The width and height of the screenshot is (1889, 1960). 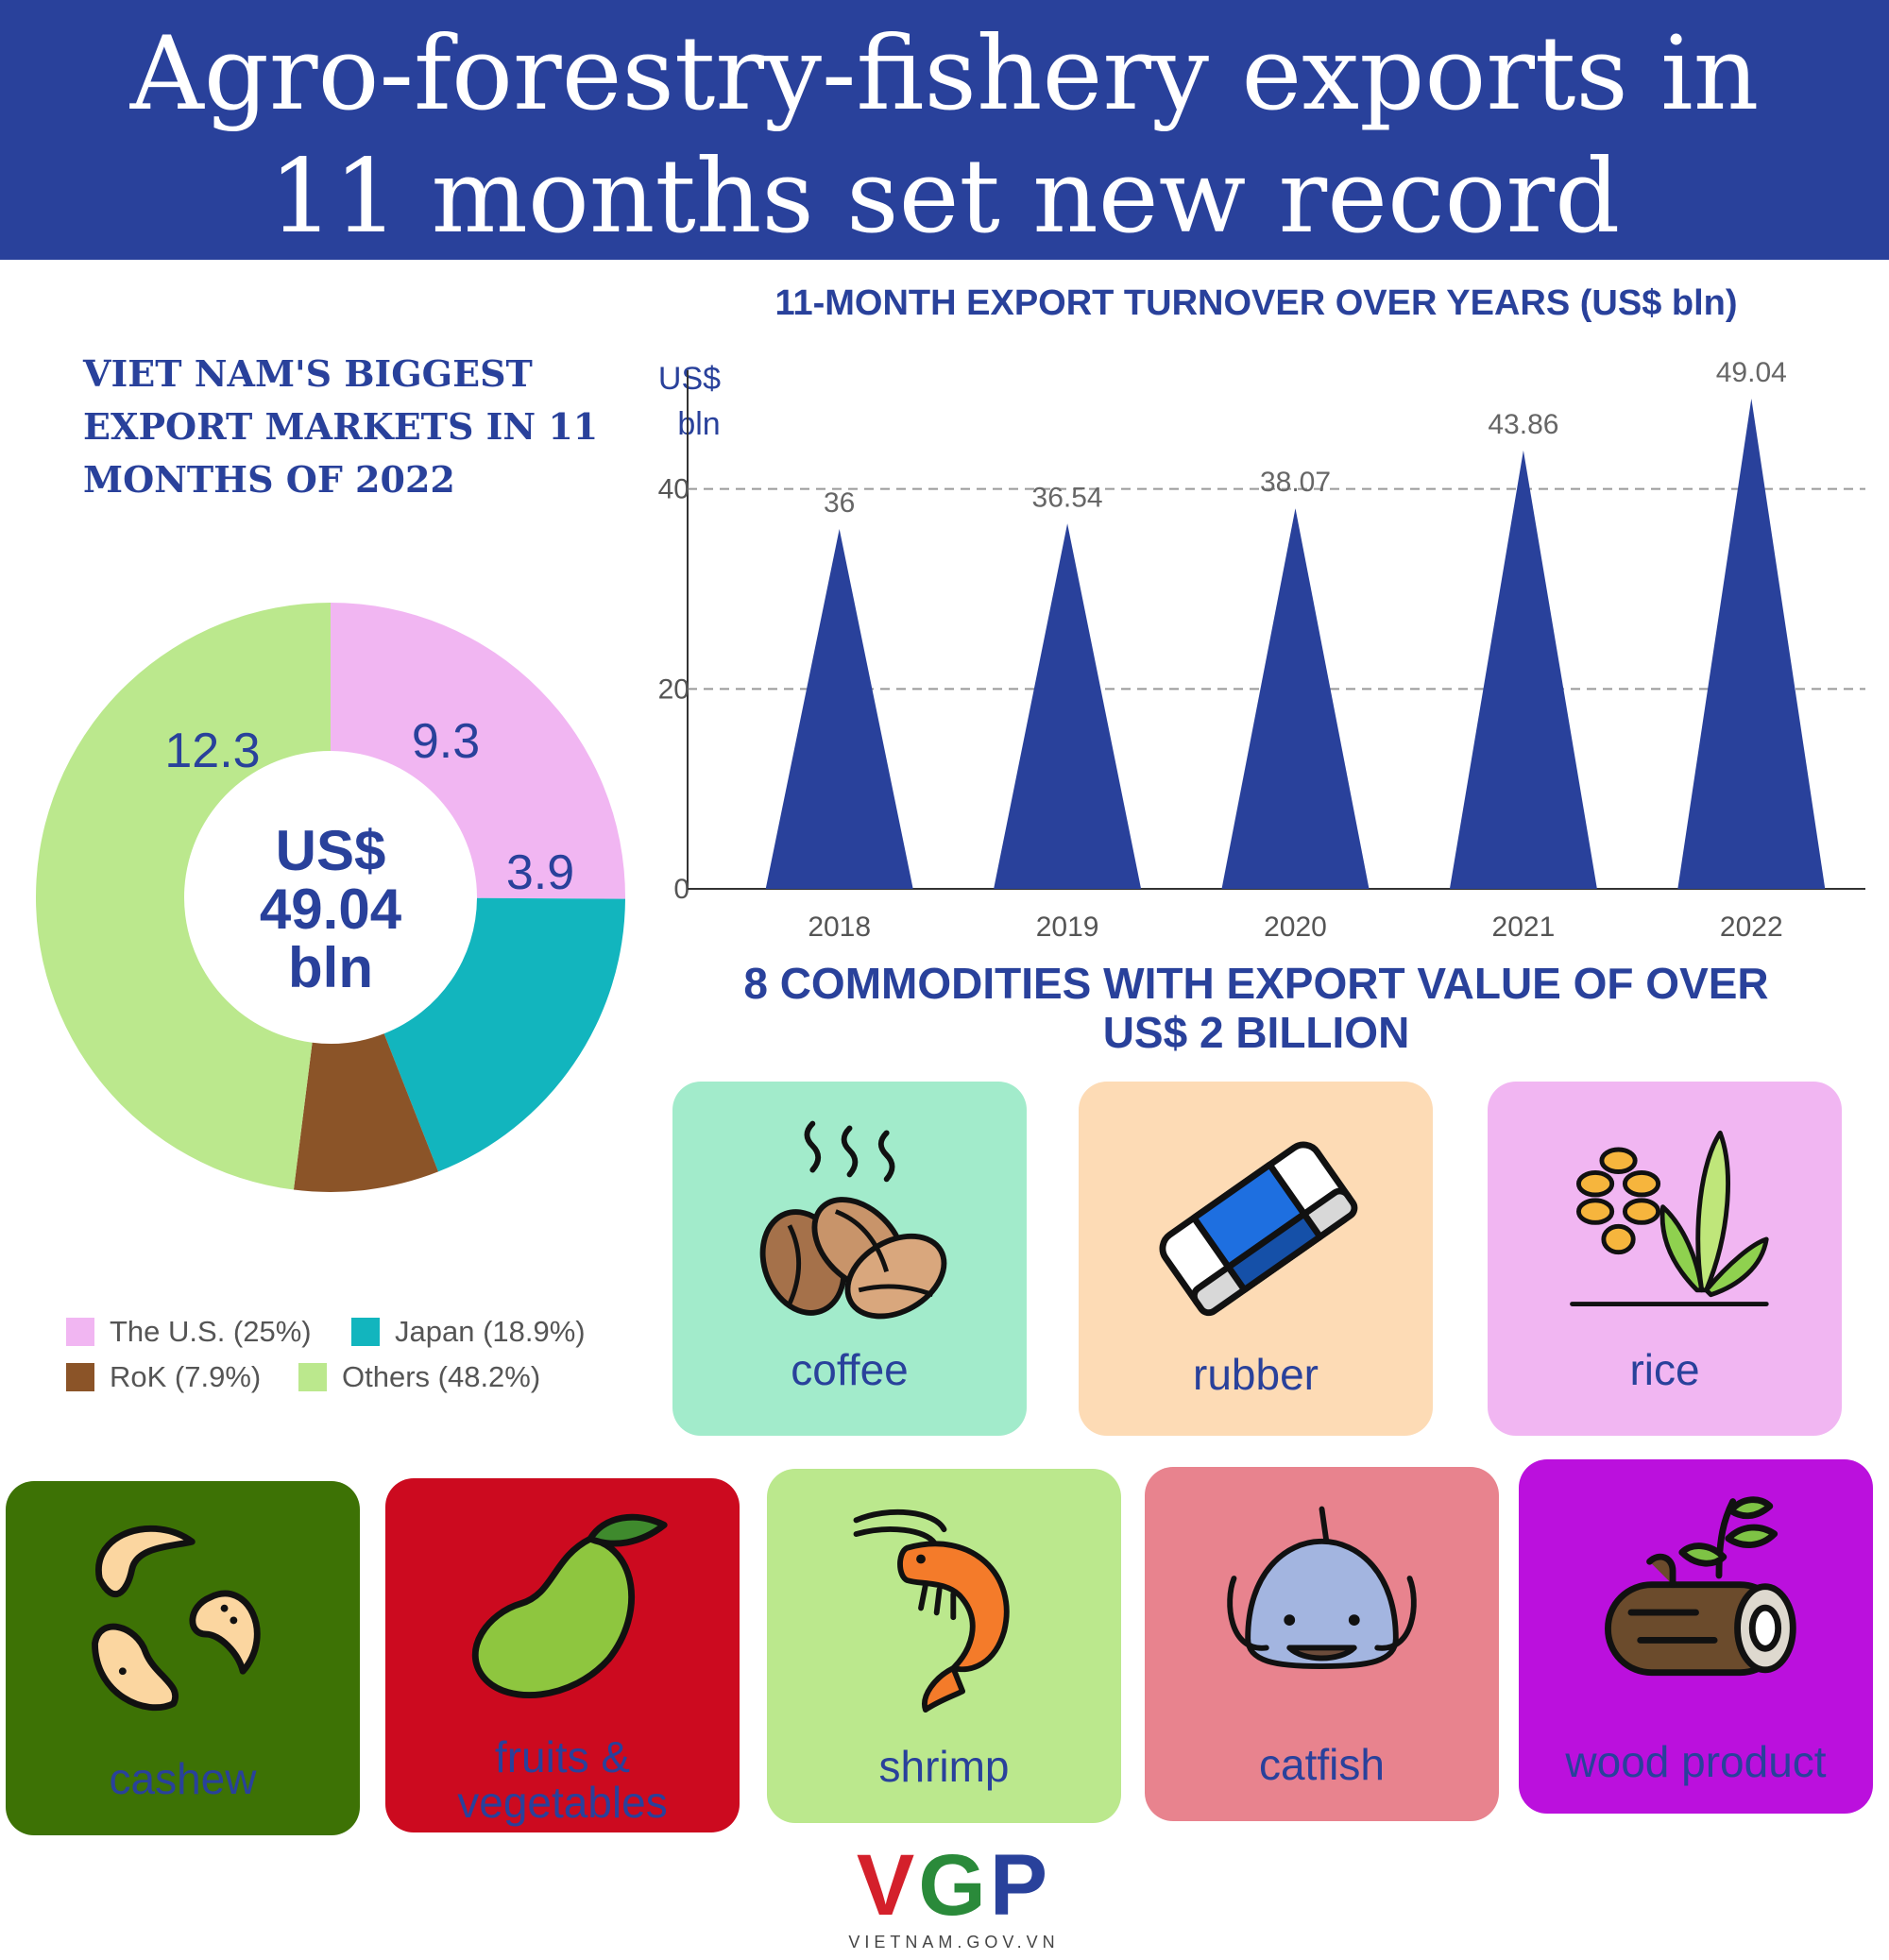 I want to click on page-title-line2: 11 months set new record, so click(x=945, y=197).